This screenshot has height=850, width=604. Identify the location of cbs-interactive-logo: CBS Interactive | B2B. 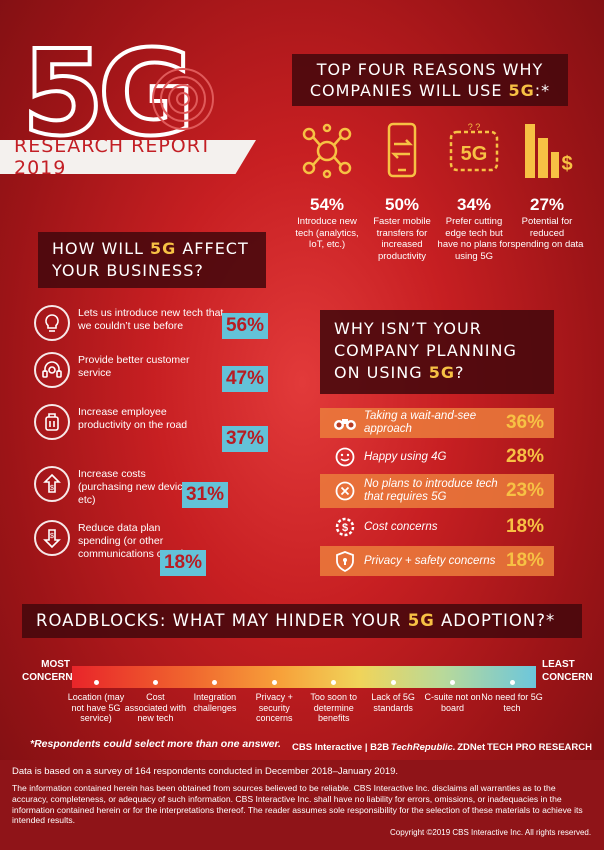
(341, 747).